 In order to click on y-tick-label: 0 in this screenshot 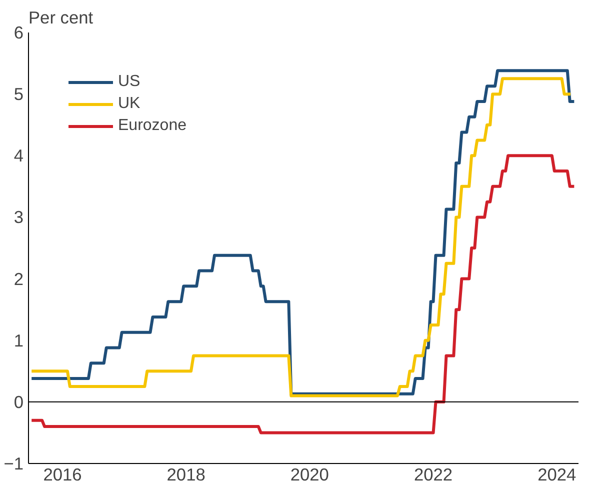, I will do `click(19, 402)`.